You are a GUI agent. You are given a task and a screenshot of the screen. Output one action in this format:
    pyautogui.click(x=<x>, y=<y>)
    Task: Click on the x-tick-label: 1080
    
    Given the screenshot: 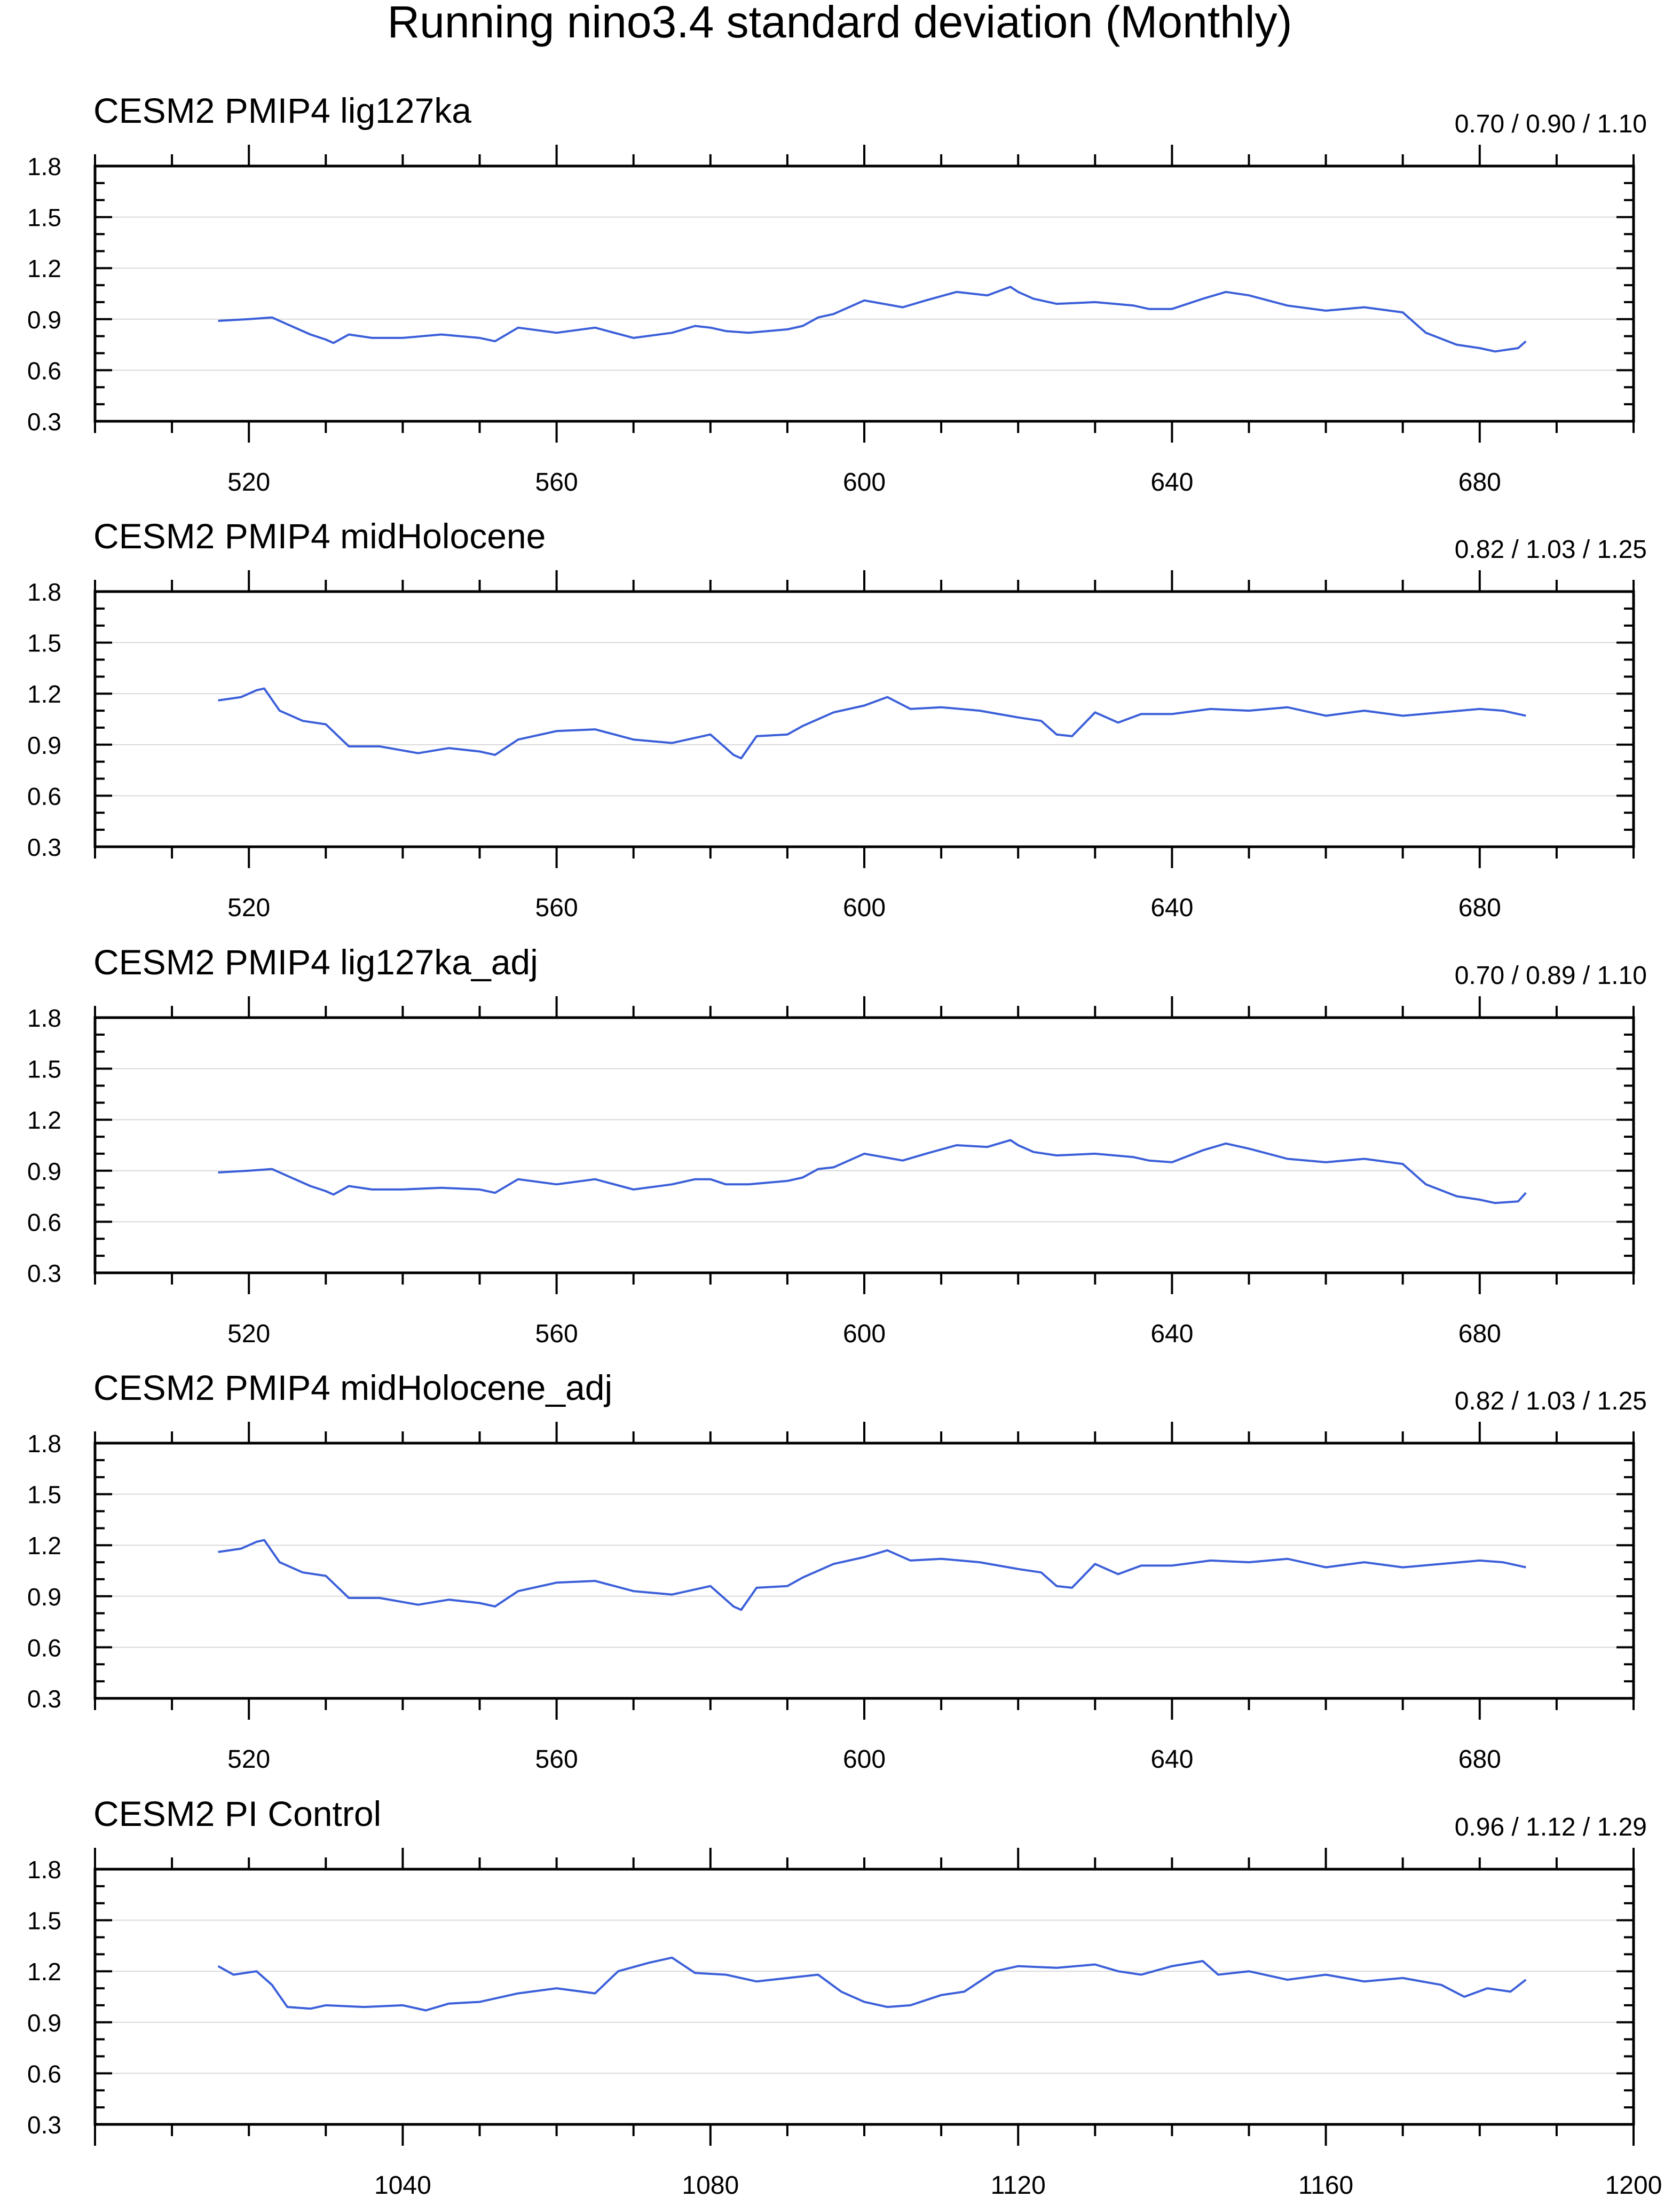 What is the action you would take?
    pyautogui.click(x=710, y=2185)
    